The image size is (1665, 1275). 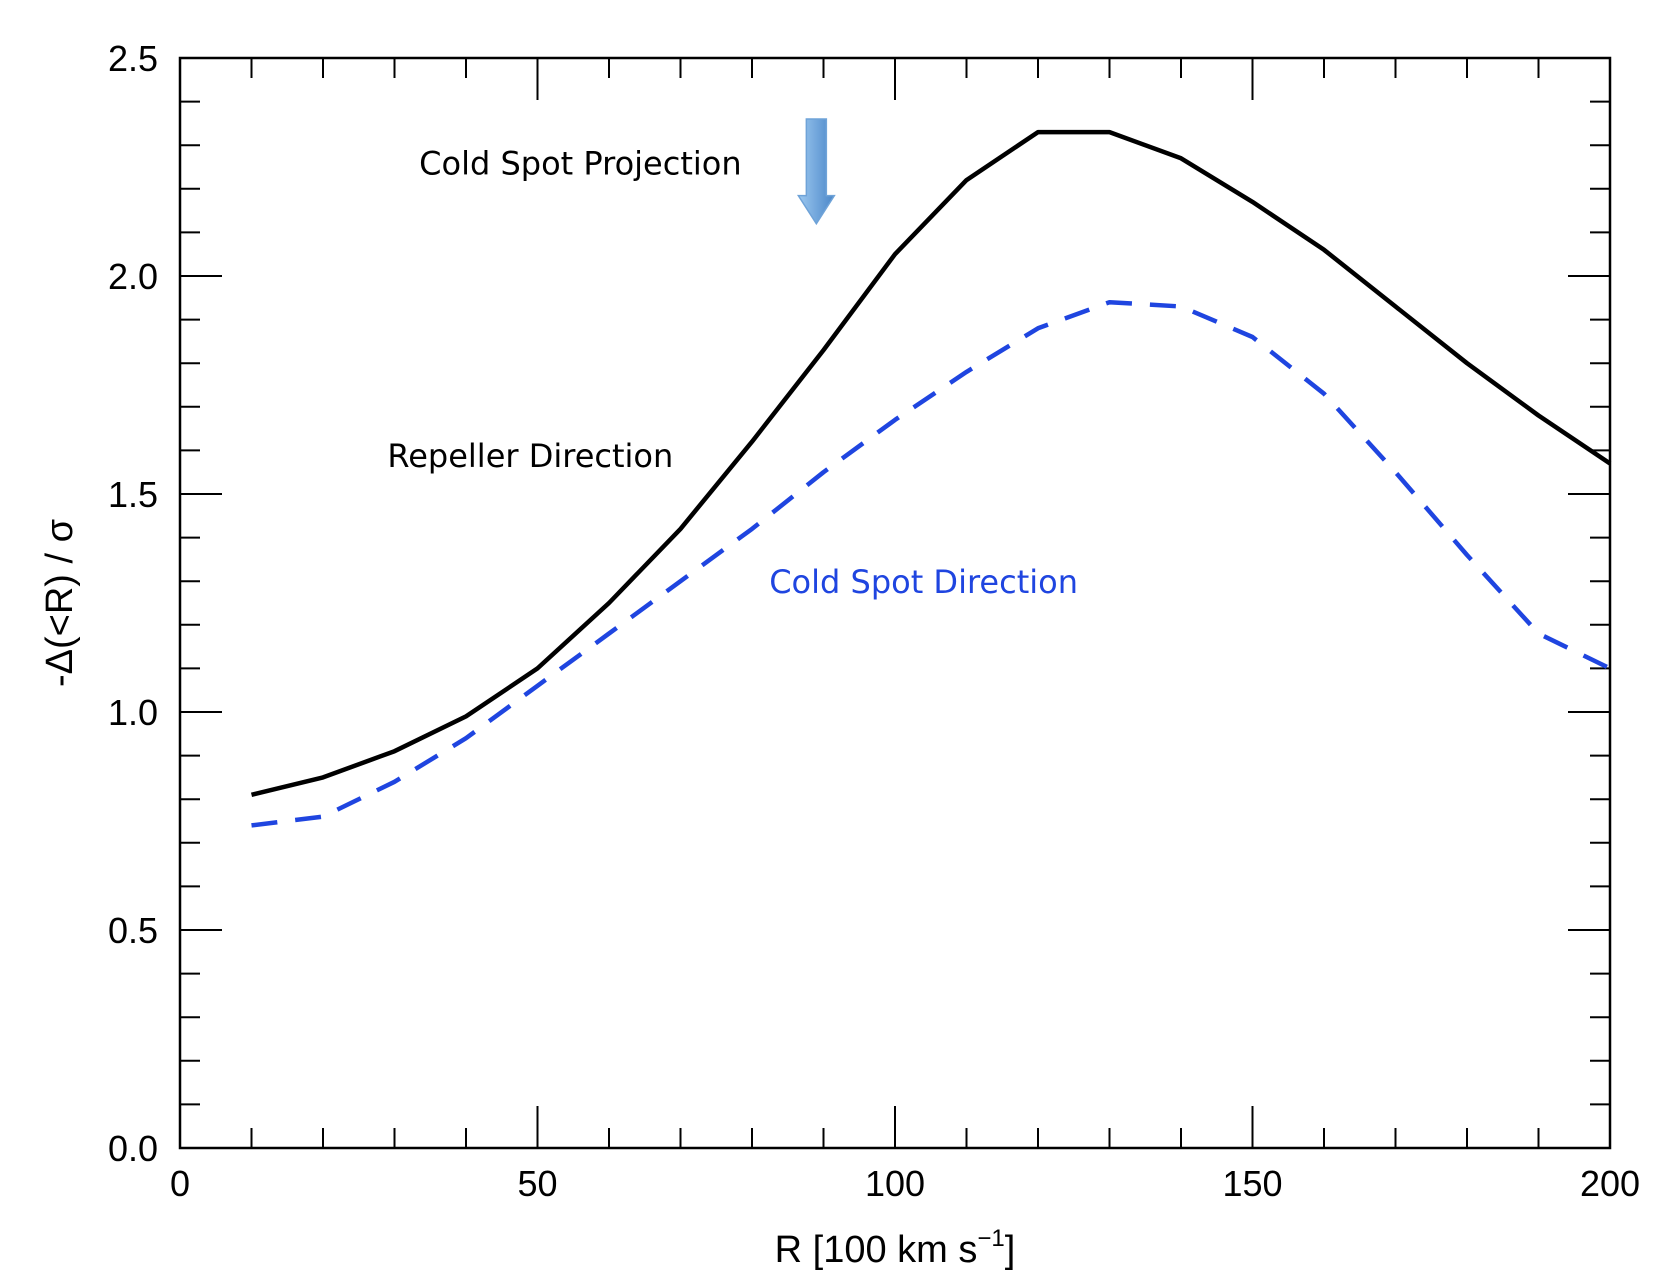 What do you see at coordinates (580, 164) in the screenshot?
I see `cold-spot-projection-label: Cold Spot Projection` at bounding box center [580, 164].